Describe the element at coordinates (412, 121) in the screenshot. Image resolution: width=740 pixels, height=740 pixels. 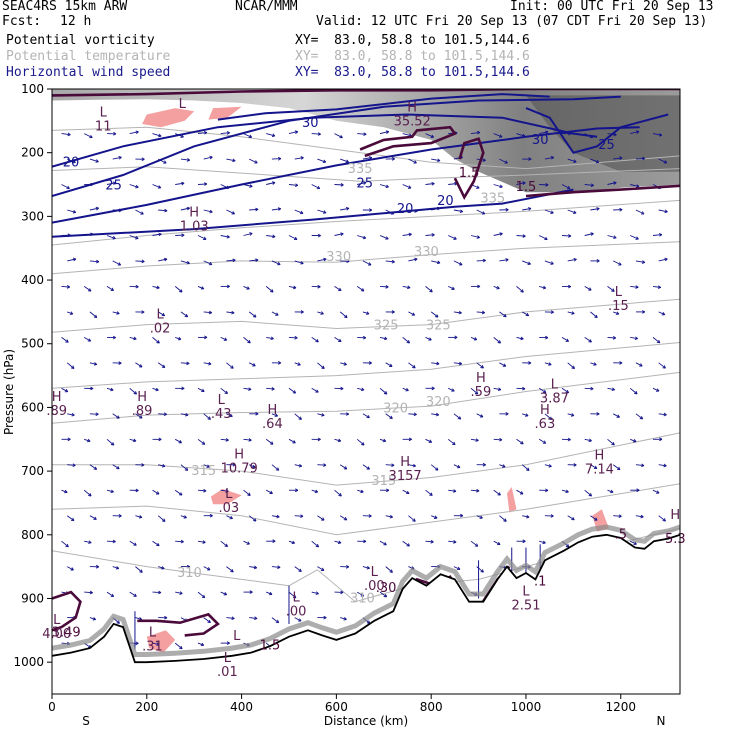
I see `pv-extremum-value: 35.52` at that location.